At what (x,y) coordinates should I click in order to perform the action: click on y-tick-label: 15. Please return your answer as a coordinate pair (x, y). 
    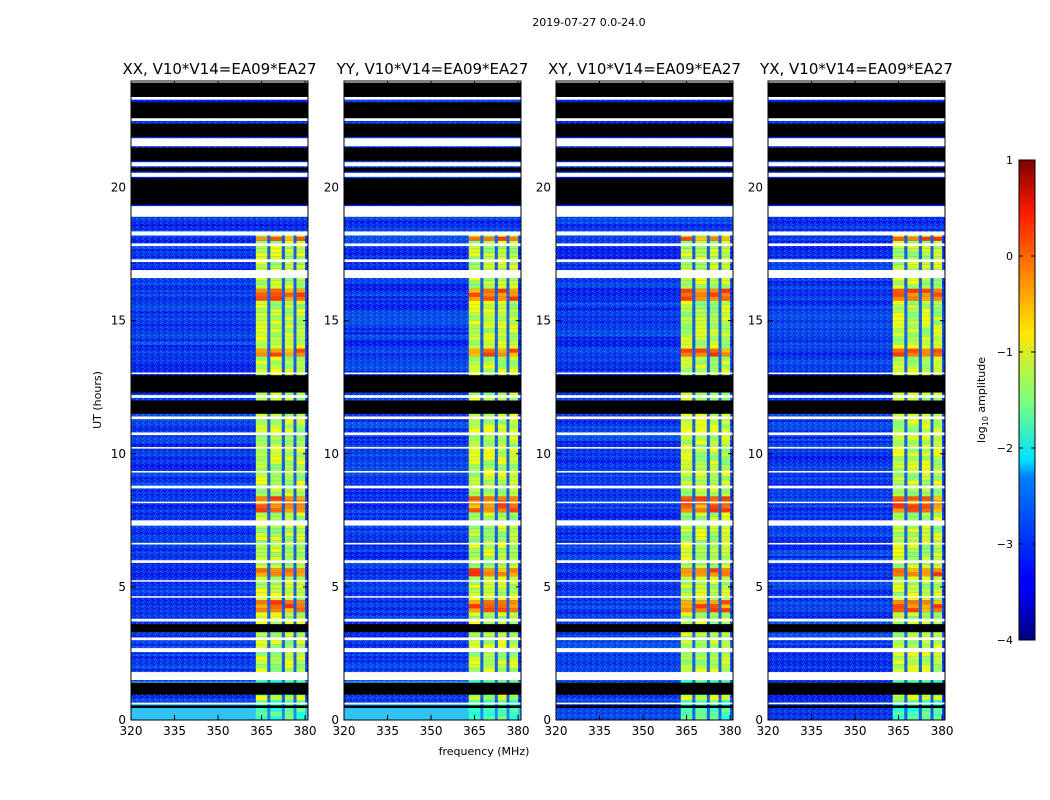
    Looking at the image, I should click on (331, 321).